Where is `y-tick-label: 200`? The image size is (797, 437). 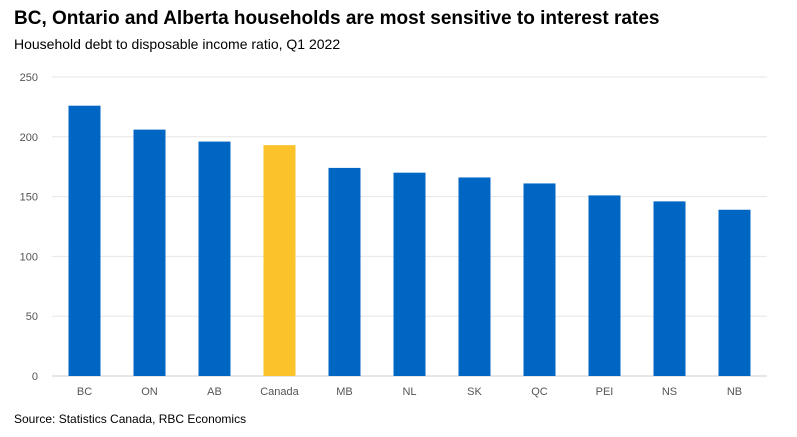 y-tick-label: 200 is located at coordinates (29, 138).